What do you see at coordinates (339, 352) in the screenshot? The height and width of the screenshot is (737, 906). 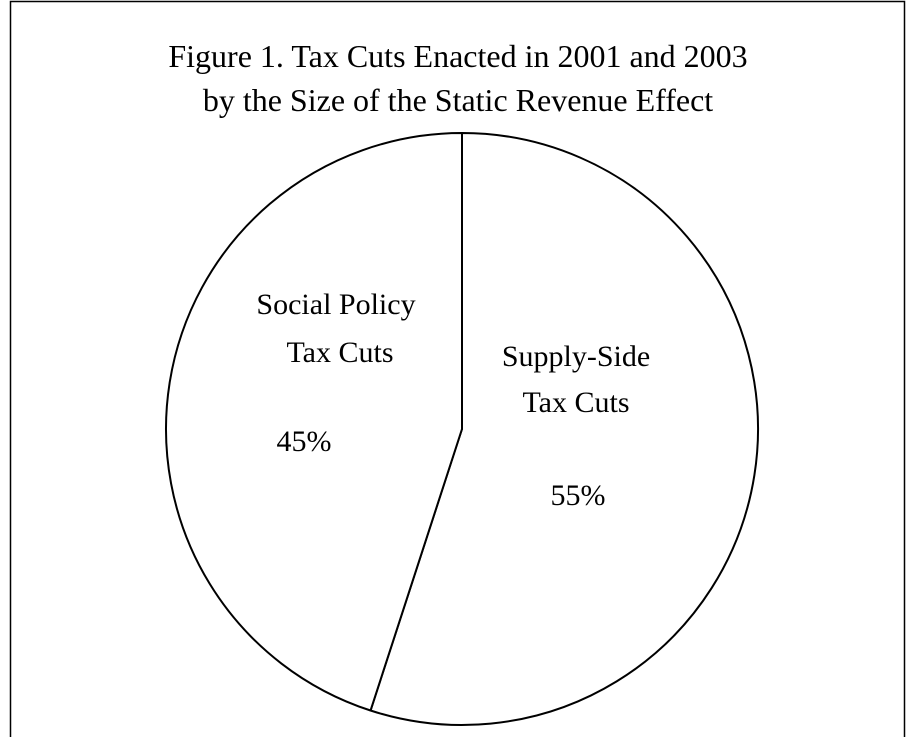 I see `slice-label-social-policy-line-2: Tax Cuts` at bounding box center [339, 352].